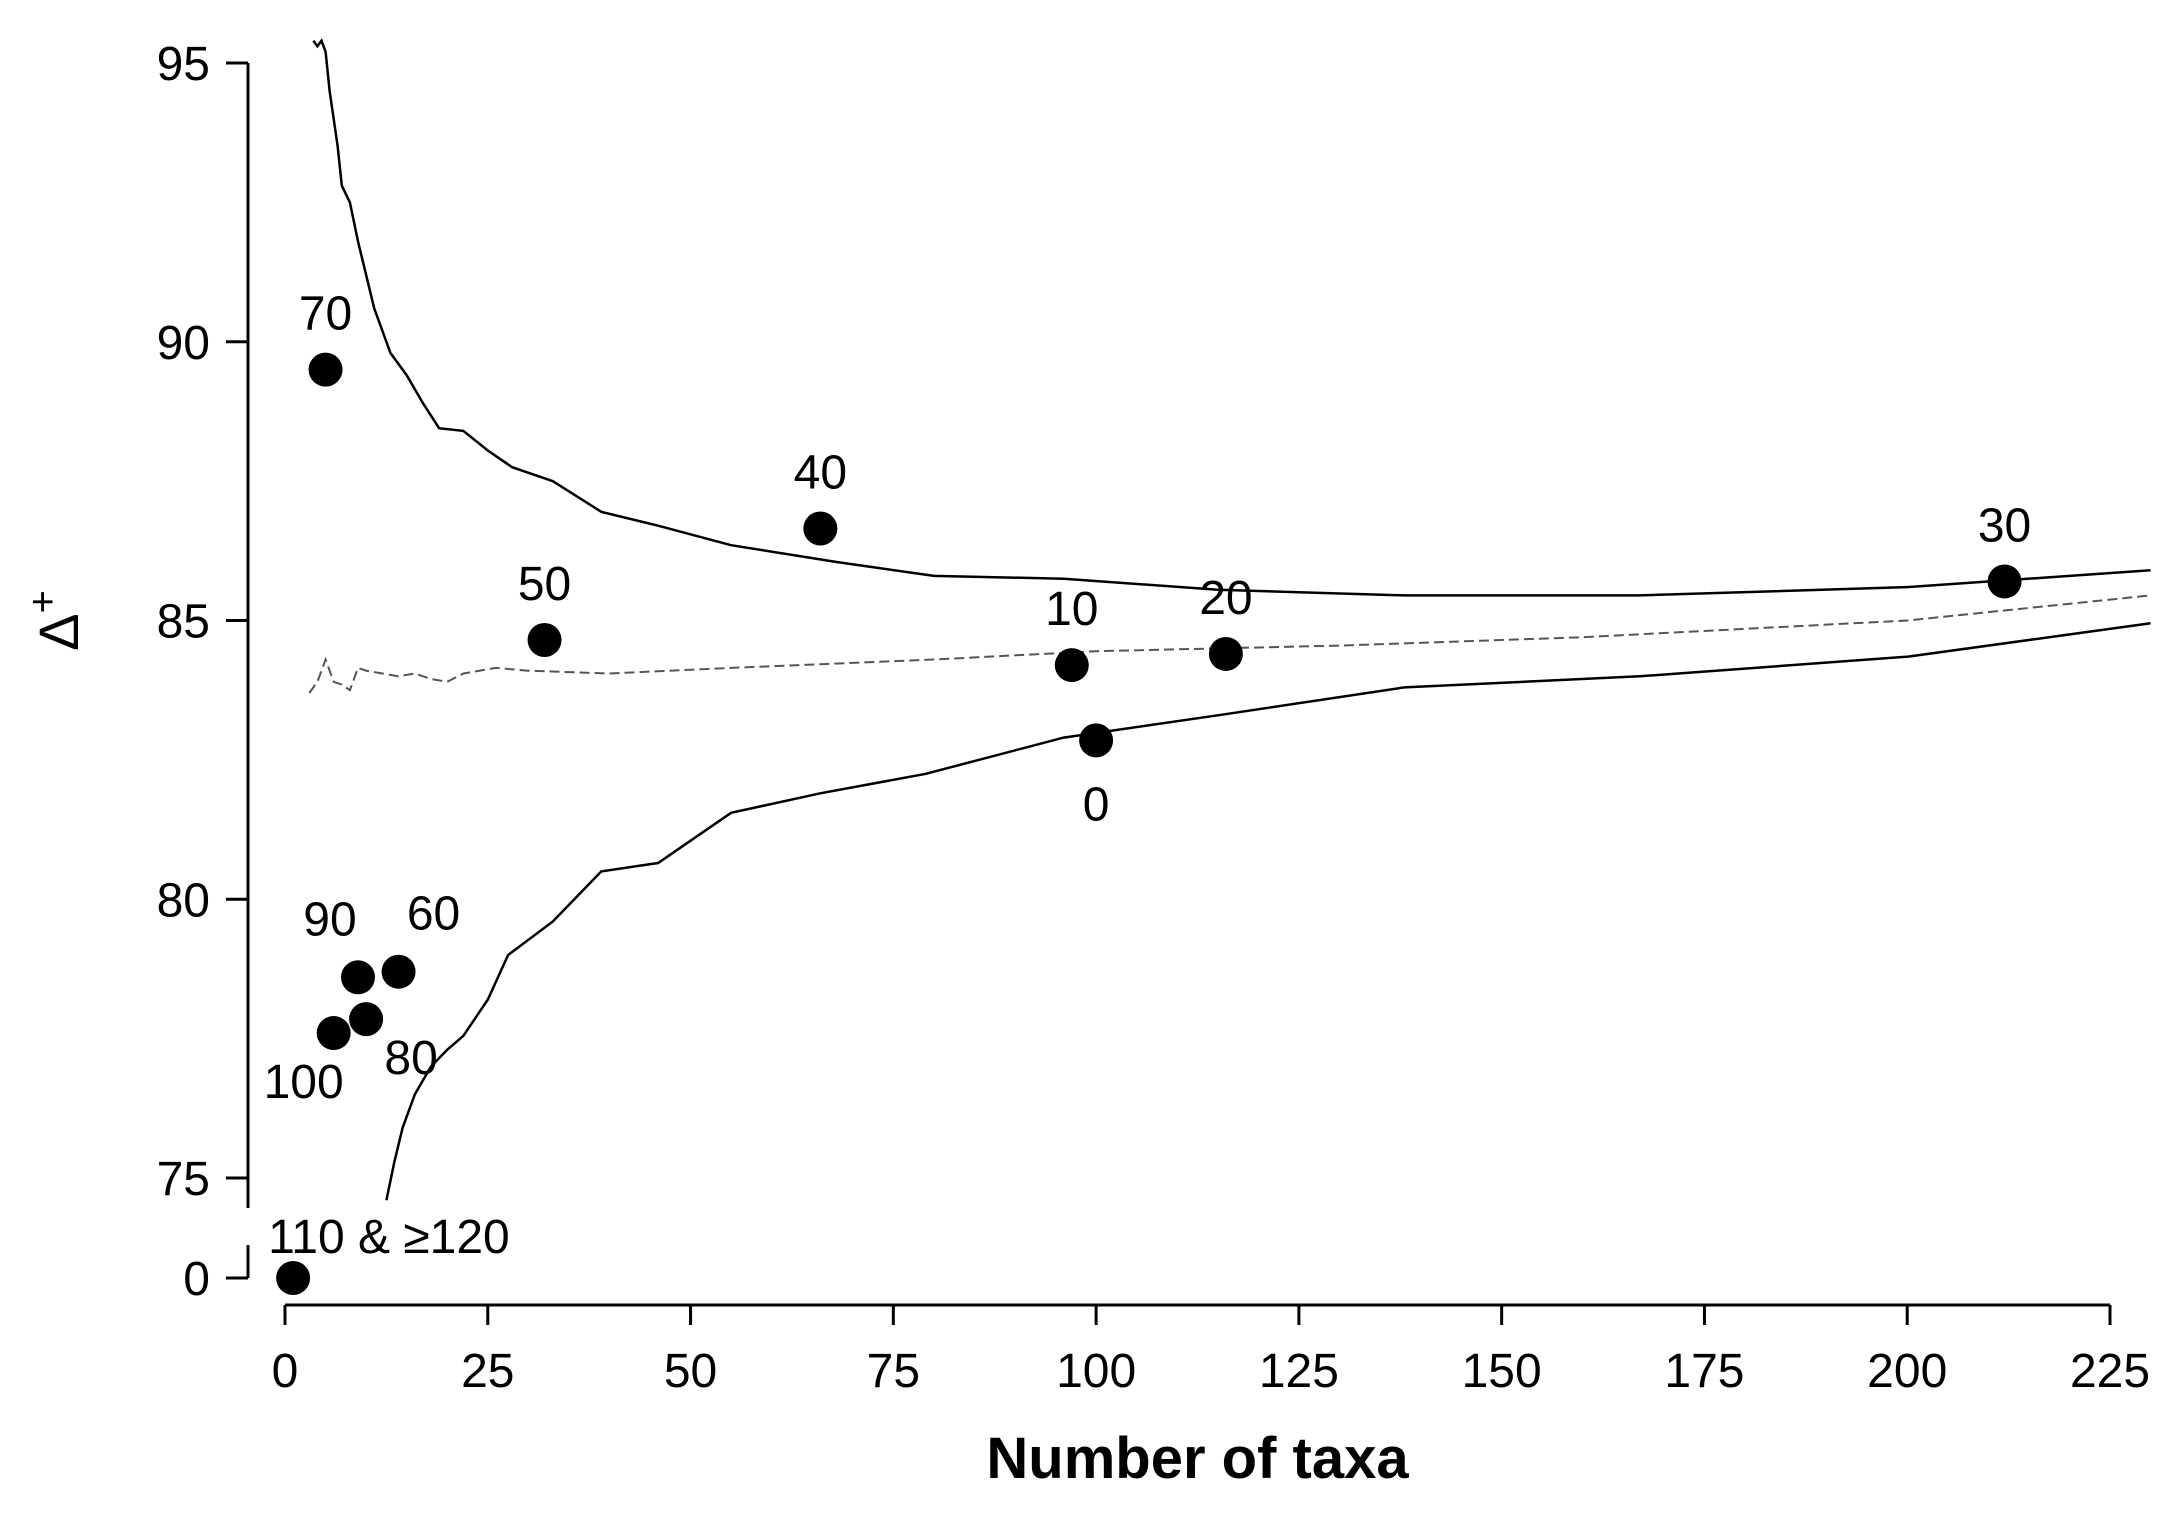 This screenshot has width=2169, height=1514. I want to click on y-tick-label-break: 0, so click(196, 1279).